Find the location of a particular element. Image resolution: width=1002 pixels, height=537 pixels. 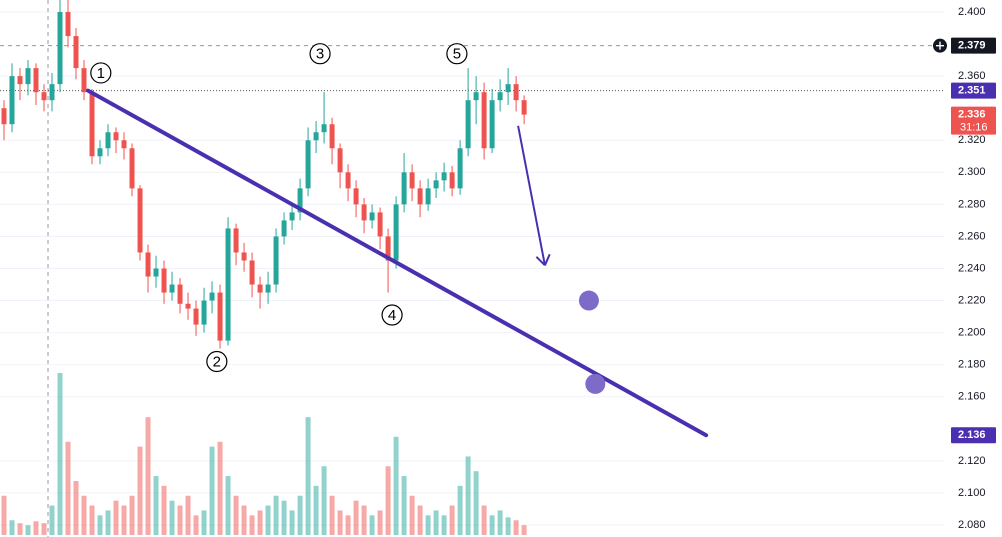

target-dot is located at coordinates (595, 383).